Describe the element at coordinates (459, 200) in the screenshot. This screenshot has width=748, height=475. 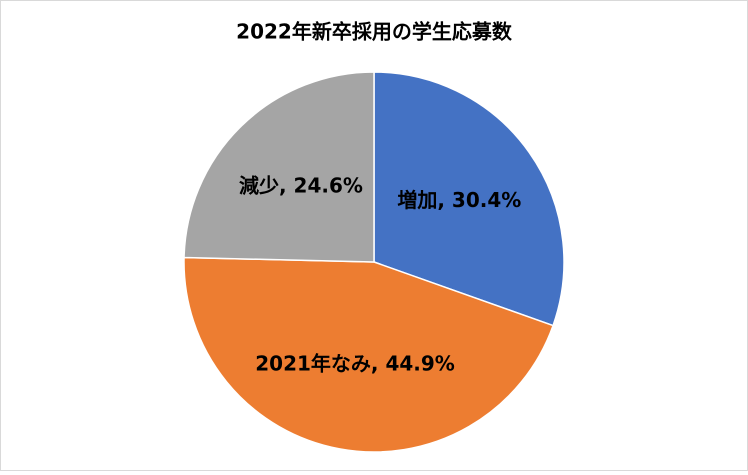
I see `data-label: 増加, 30.4%` at that location.